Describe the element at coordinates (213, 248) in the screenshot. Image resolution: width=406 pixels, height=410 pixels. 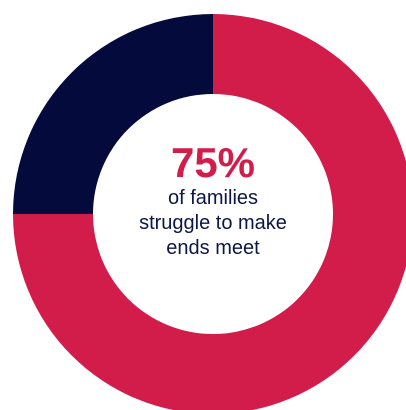
I see `center-caption-line-3: ends meet` at that location.